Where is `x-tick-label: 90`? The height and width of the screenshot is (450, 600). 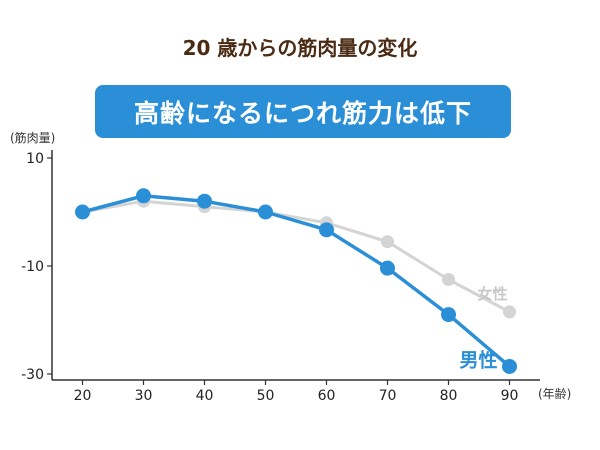 x-tick-label: 90 is located at coordinates (510, 396).